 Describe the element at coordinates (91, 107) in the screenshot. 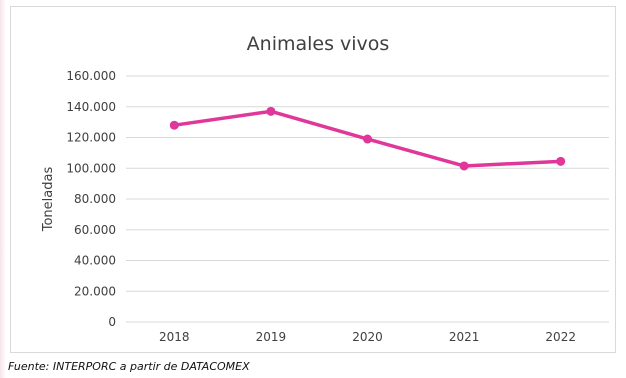

I see `y-tick-label: 140.000` at that location.